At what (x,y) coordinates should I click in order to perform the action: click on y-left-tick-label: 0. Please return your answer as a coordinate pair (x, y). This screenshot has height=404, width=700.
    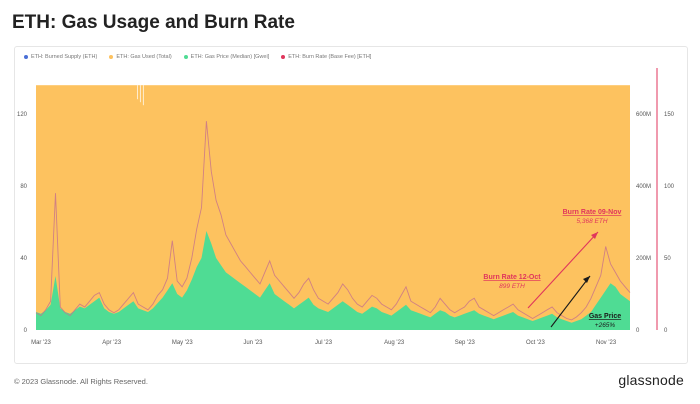
    Looking at the image, I should click on (26, 331).